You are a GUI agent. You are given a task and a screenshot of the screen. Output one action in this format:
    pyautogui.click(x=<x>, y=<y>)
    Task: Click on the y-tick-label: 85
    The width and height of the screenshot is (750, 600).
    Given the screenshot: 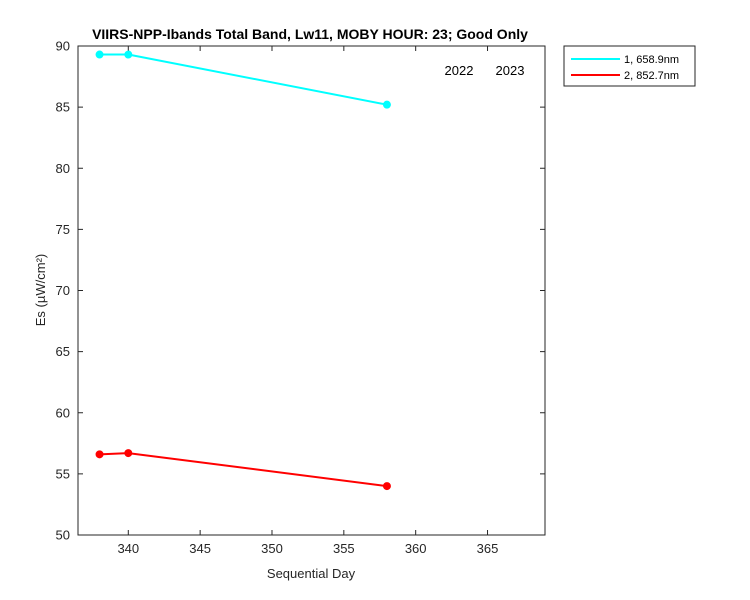 What is the action you would take?
    pyautogui.click(x=63, y=107)
    